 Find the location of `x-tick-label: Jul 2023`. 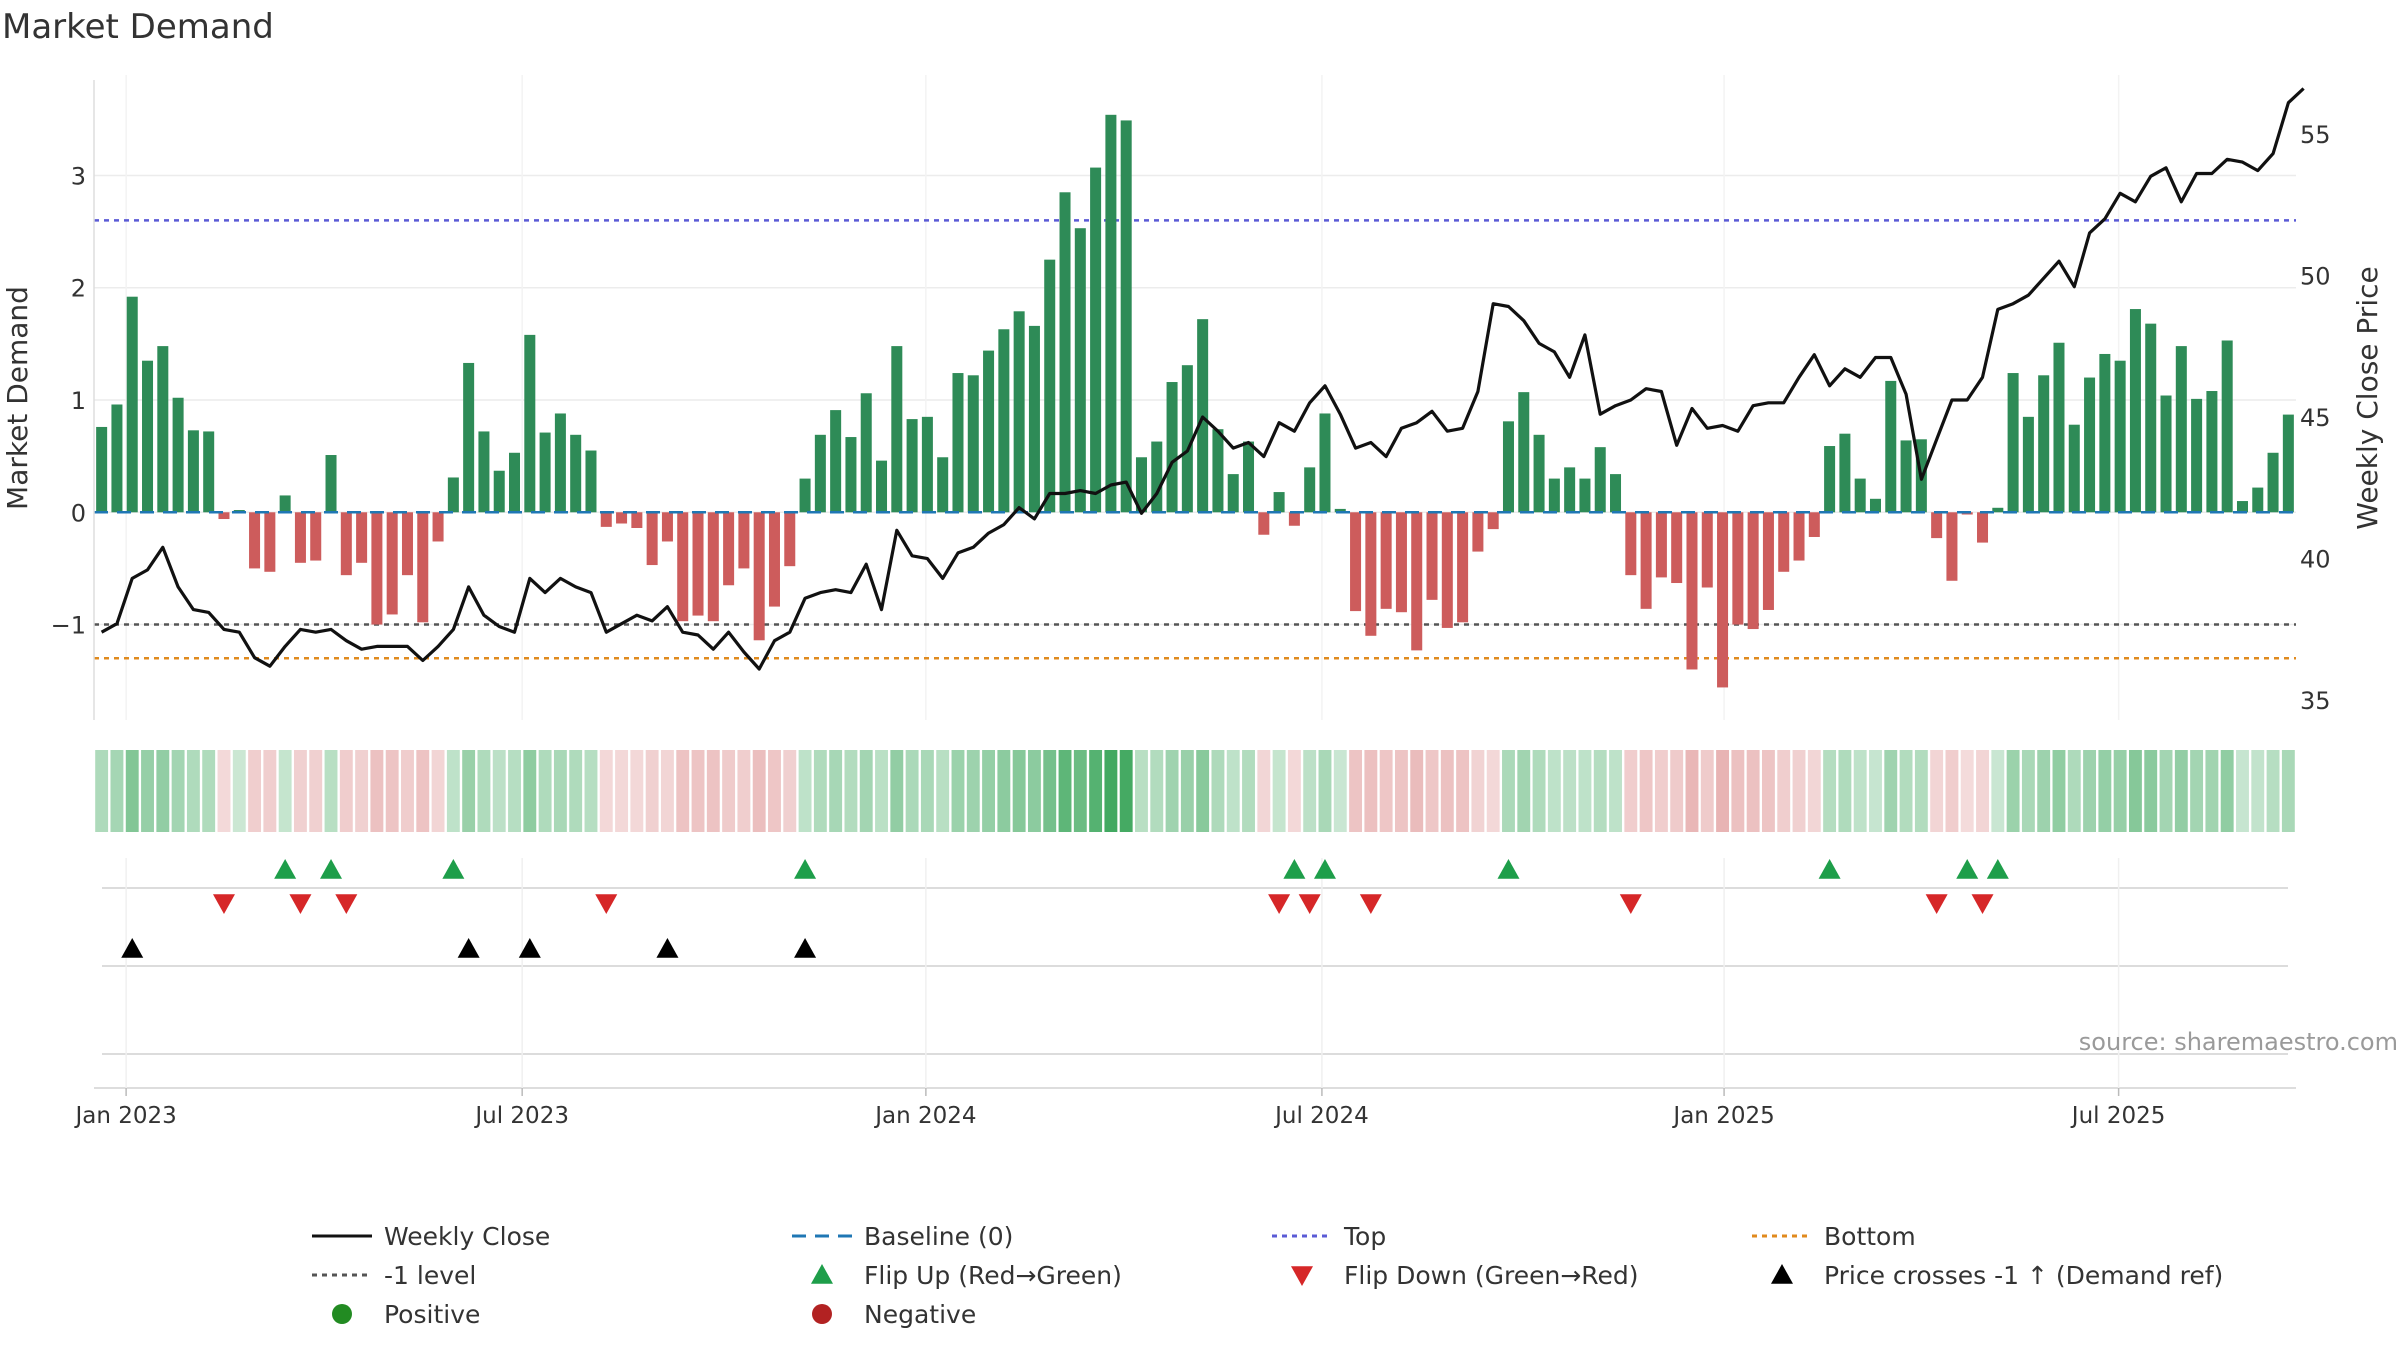

x-tick-label: Jul 2023 is located at coordinates (521, 1116).